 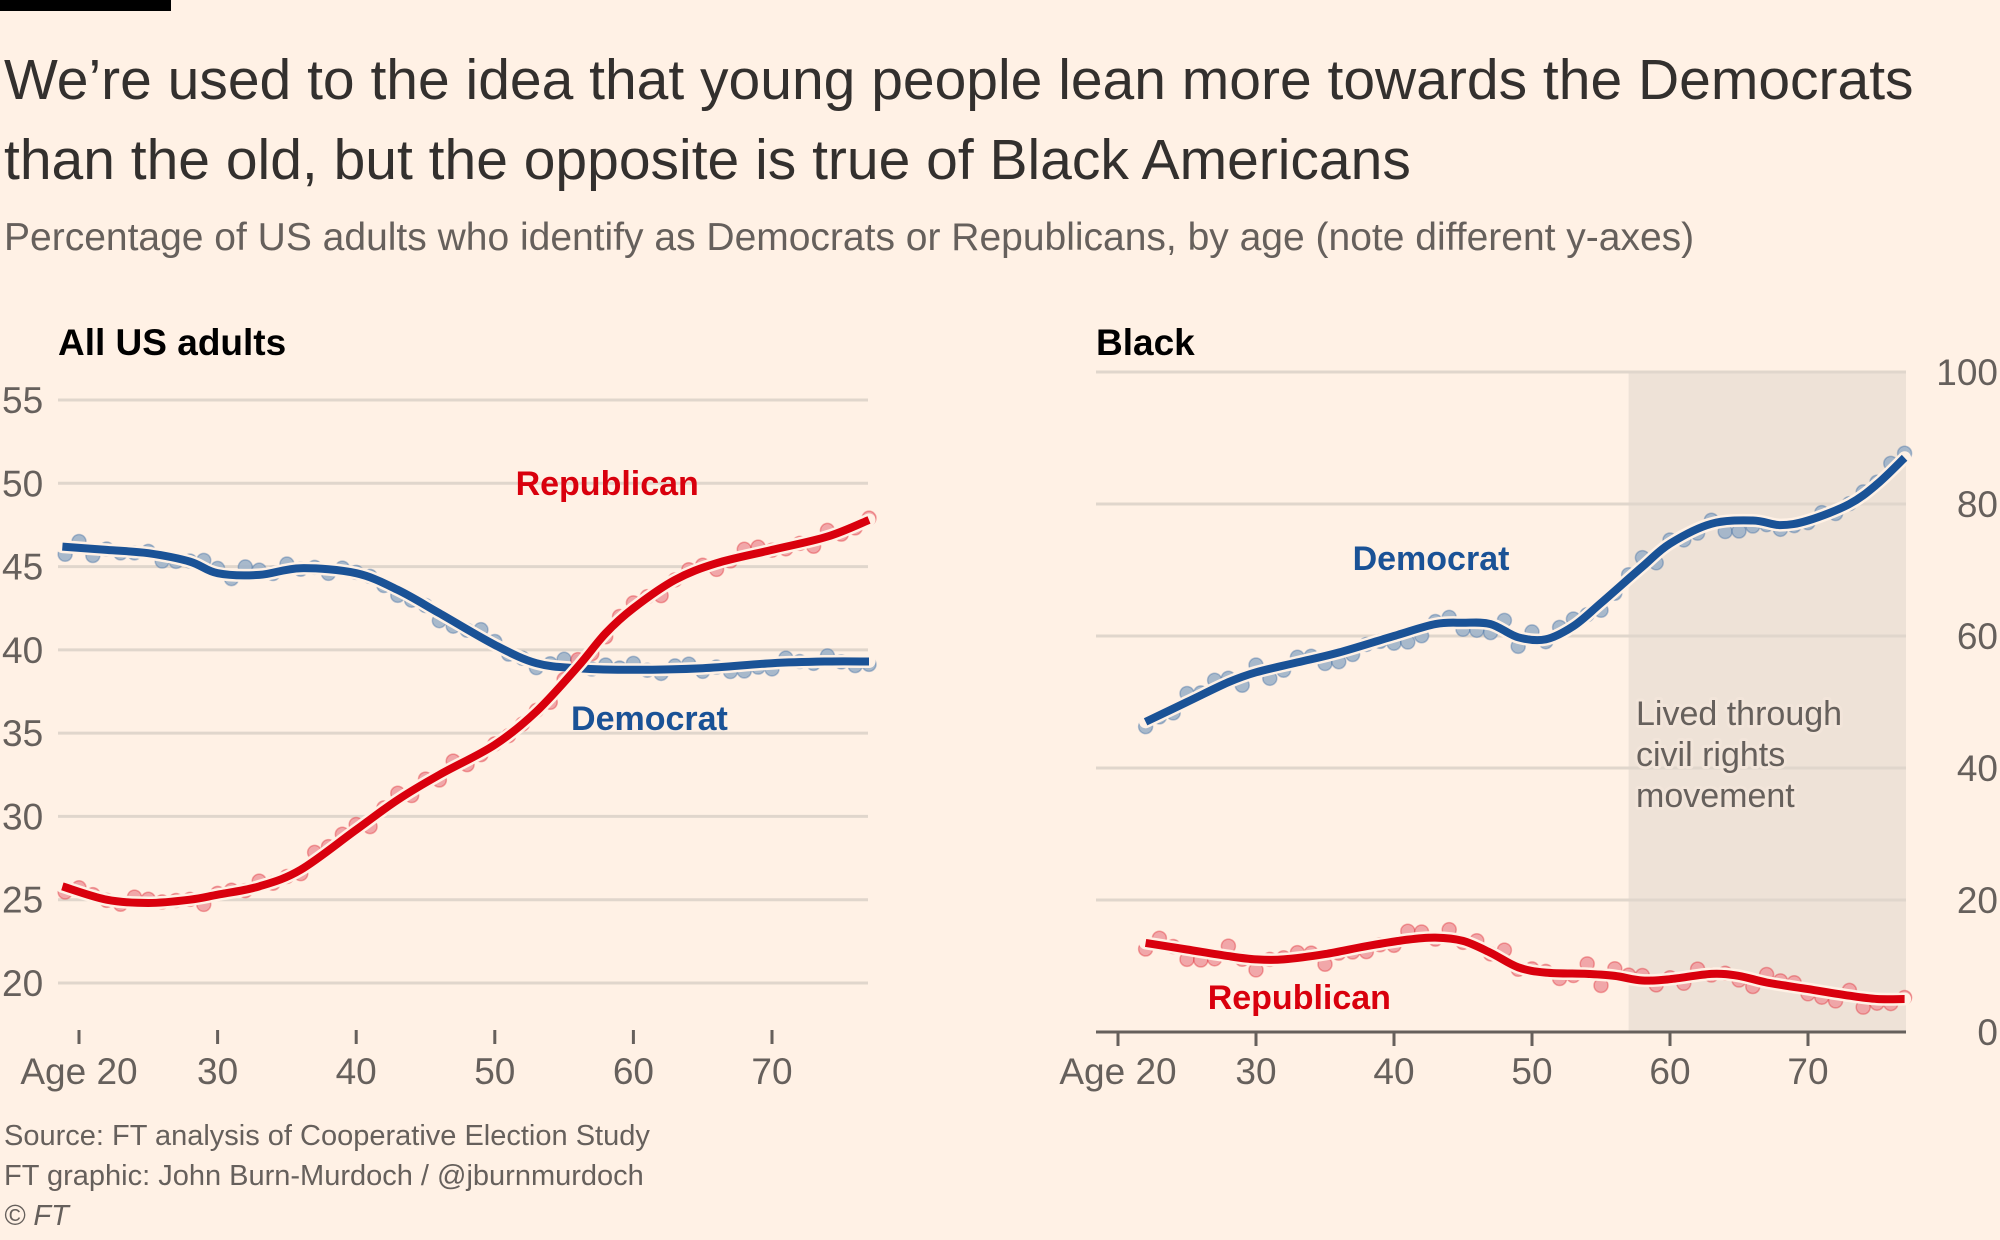 I want to click on ft-brand-bar, so click(x=85, y=5).